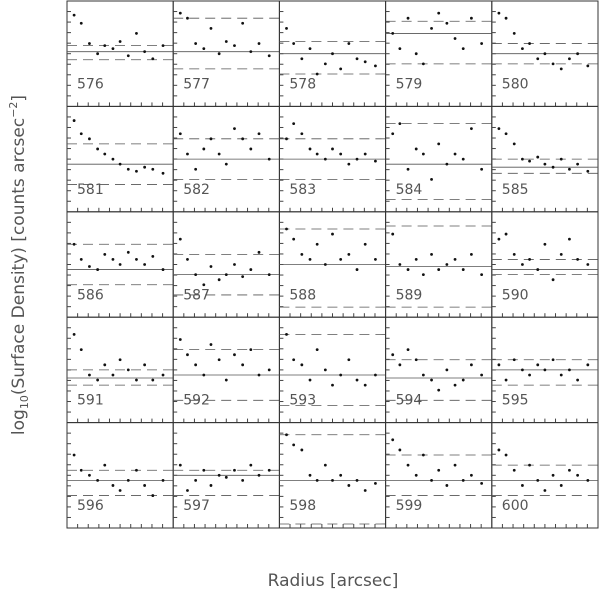 This screenshot has width=600, height=604. I want to click on panel-label: 577, so click(196, 84).